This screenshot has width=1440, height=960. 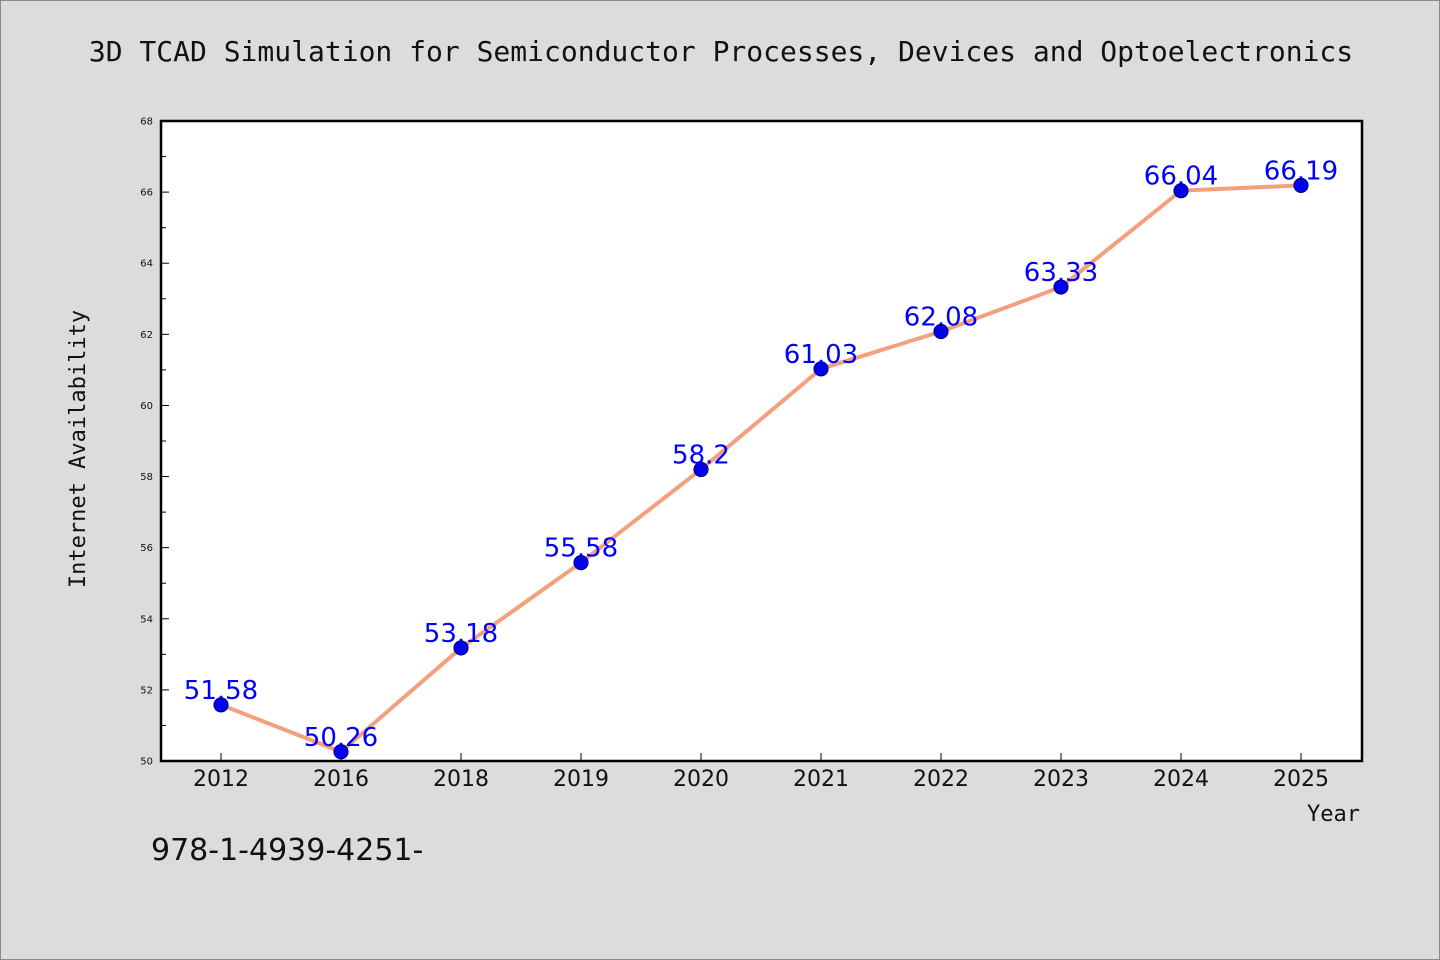 I want to click on y-tick-label: 66, so click(x=146, y=193).